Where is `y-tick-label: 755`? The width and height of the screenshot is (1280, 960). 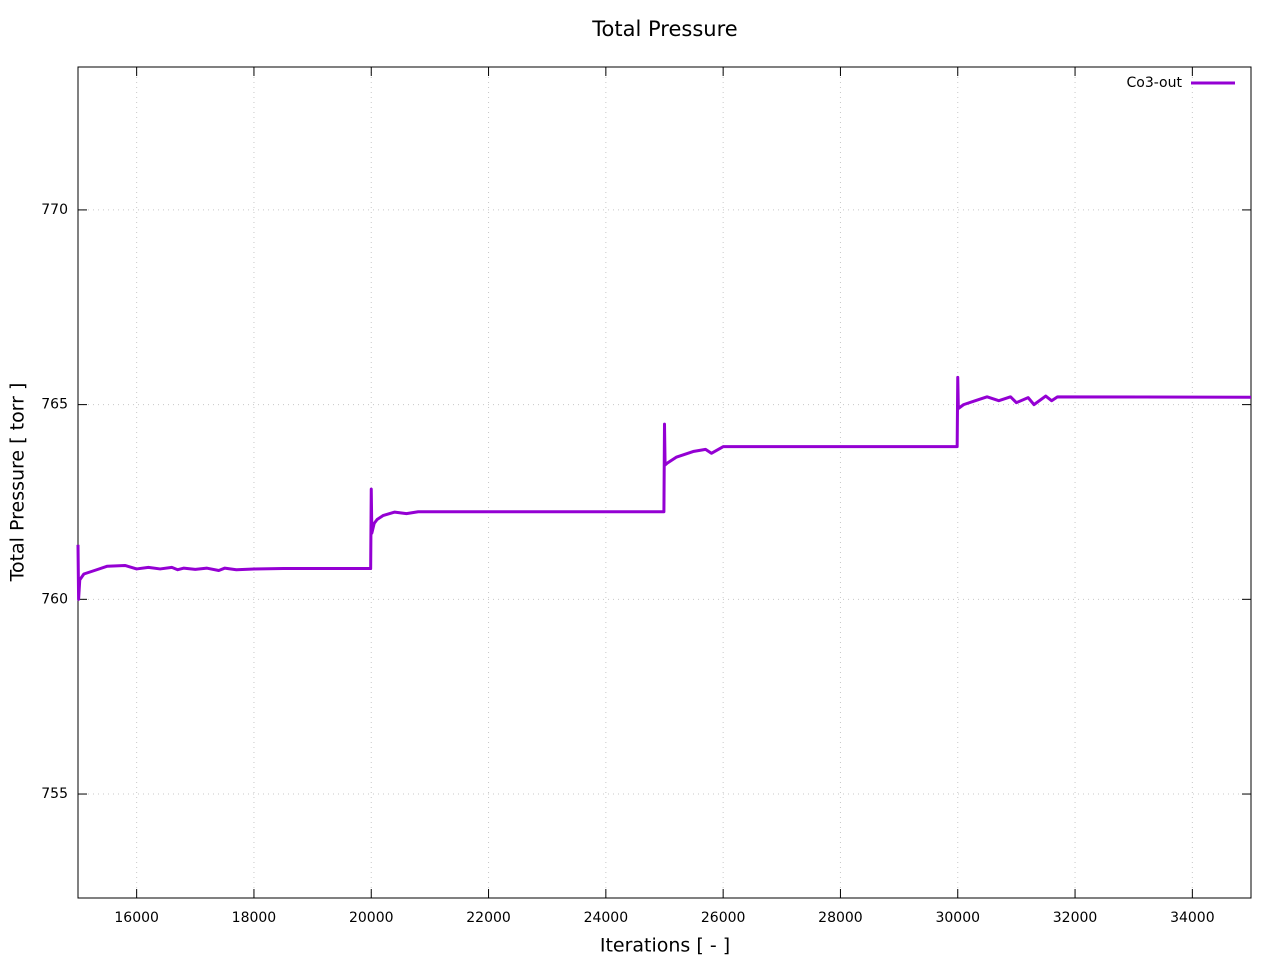
y-tick-label: 755 is located at coordinates (54, 794).